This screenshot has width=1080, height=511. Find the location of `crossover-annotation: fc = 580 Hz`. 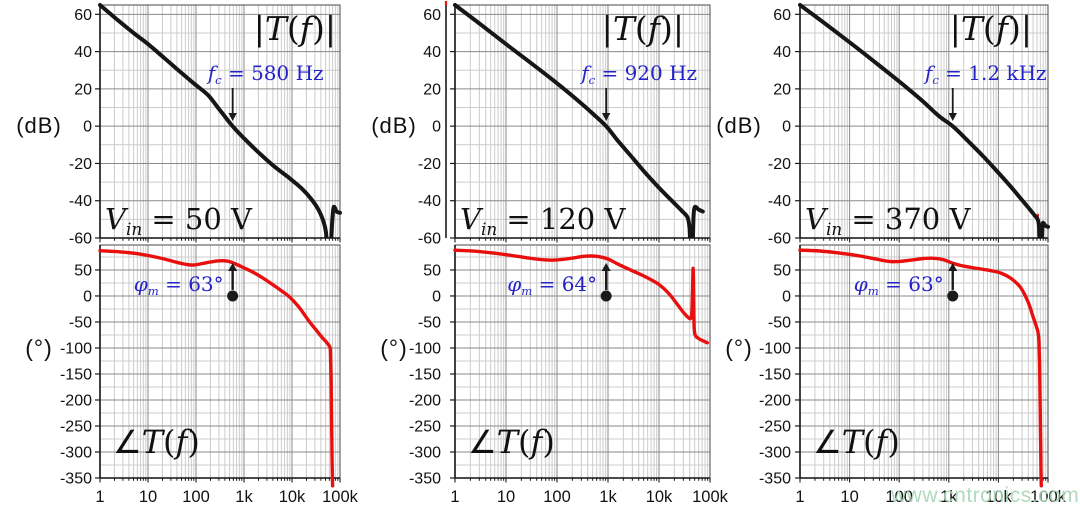

crossover-annotation: fc = 580 Hz is located at coordinates (265, 91).